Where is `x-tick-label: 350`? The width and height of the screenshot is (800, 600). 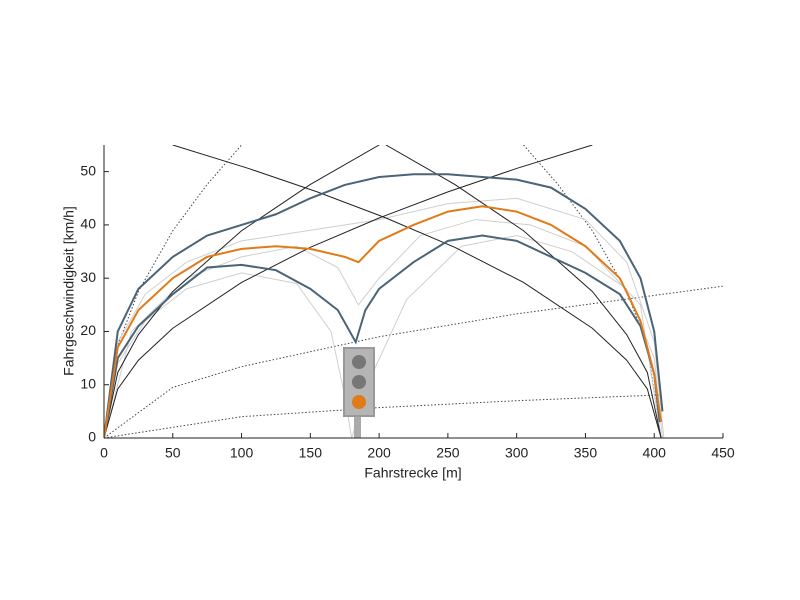
x-tick-label: 350 is located at coordinates (586, 453).